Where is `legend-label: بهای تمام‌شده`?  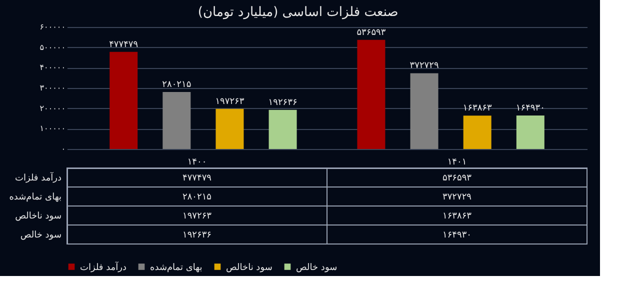
legend-label: بهای تمام‌شده is located at coordinates (176, 267).